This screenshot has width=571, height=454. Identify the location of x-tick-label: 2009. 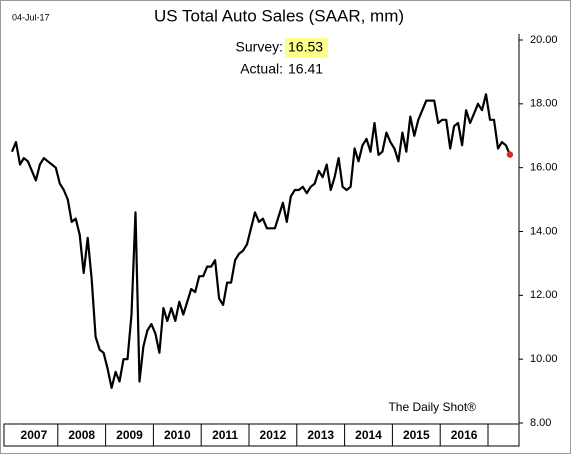
(129, 435).